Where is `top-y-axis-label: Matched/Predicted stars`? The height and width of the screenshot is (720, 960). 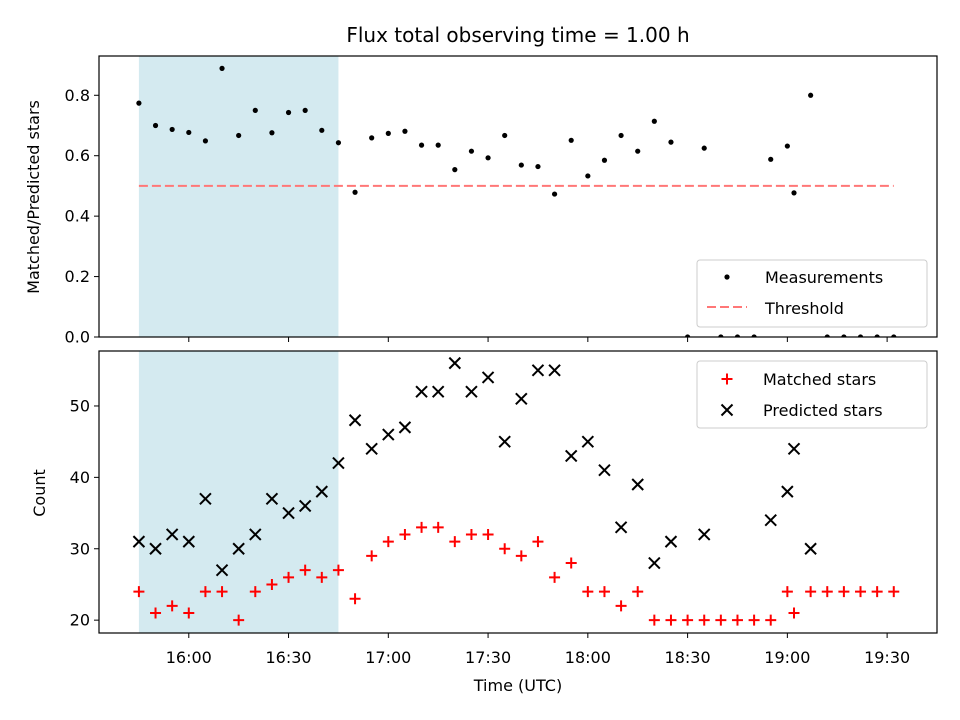 top-y-axis-label: Matched/Predicted stars is located at coordinates (33, 197).